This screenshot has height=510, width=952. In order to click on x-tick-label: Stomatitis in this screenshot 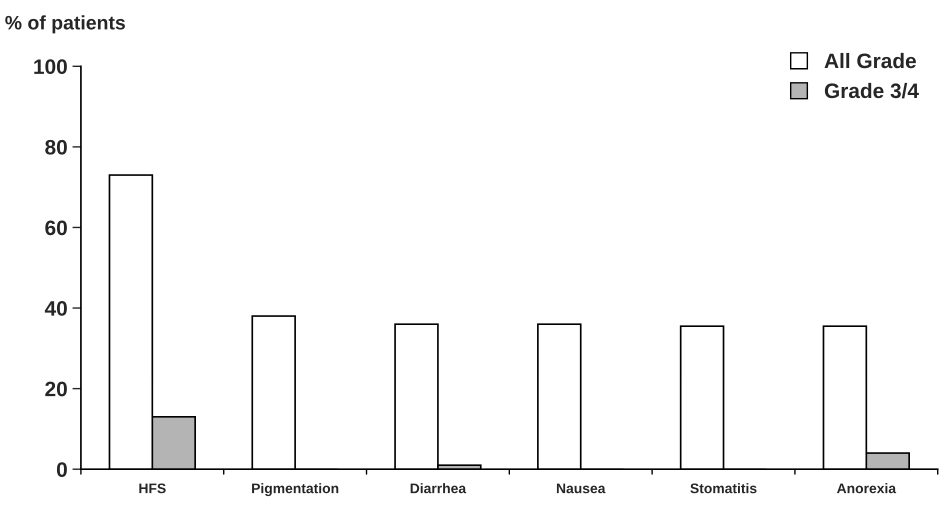, I will do `click(723, 488)`.